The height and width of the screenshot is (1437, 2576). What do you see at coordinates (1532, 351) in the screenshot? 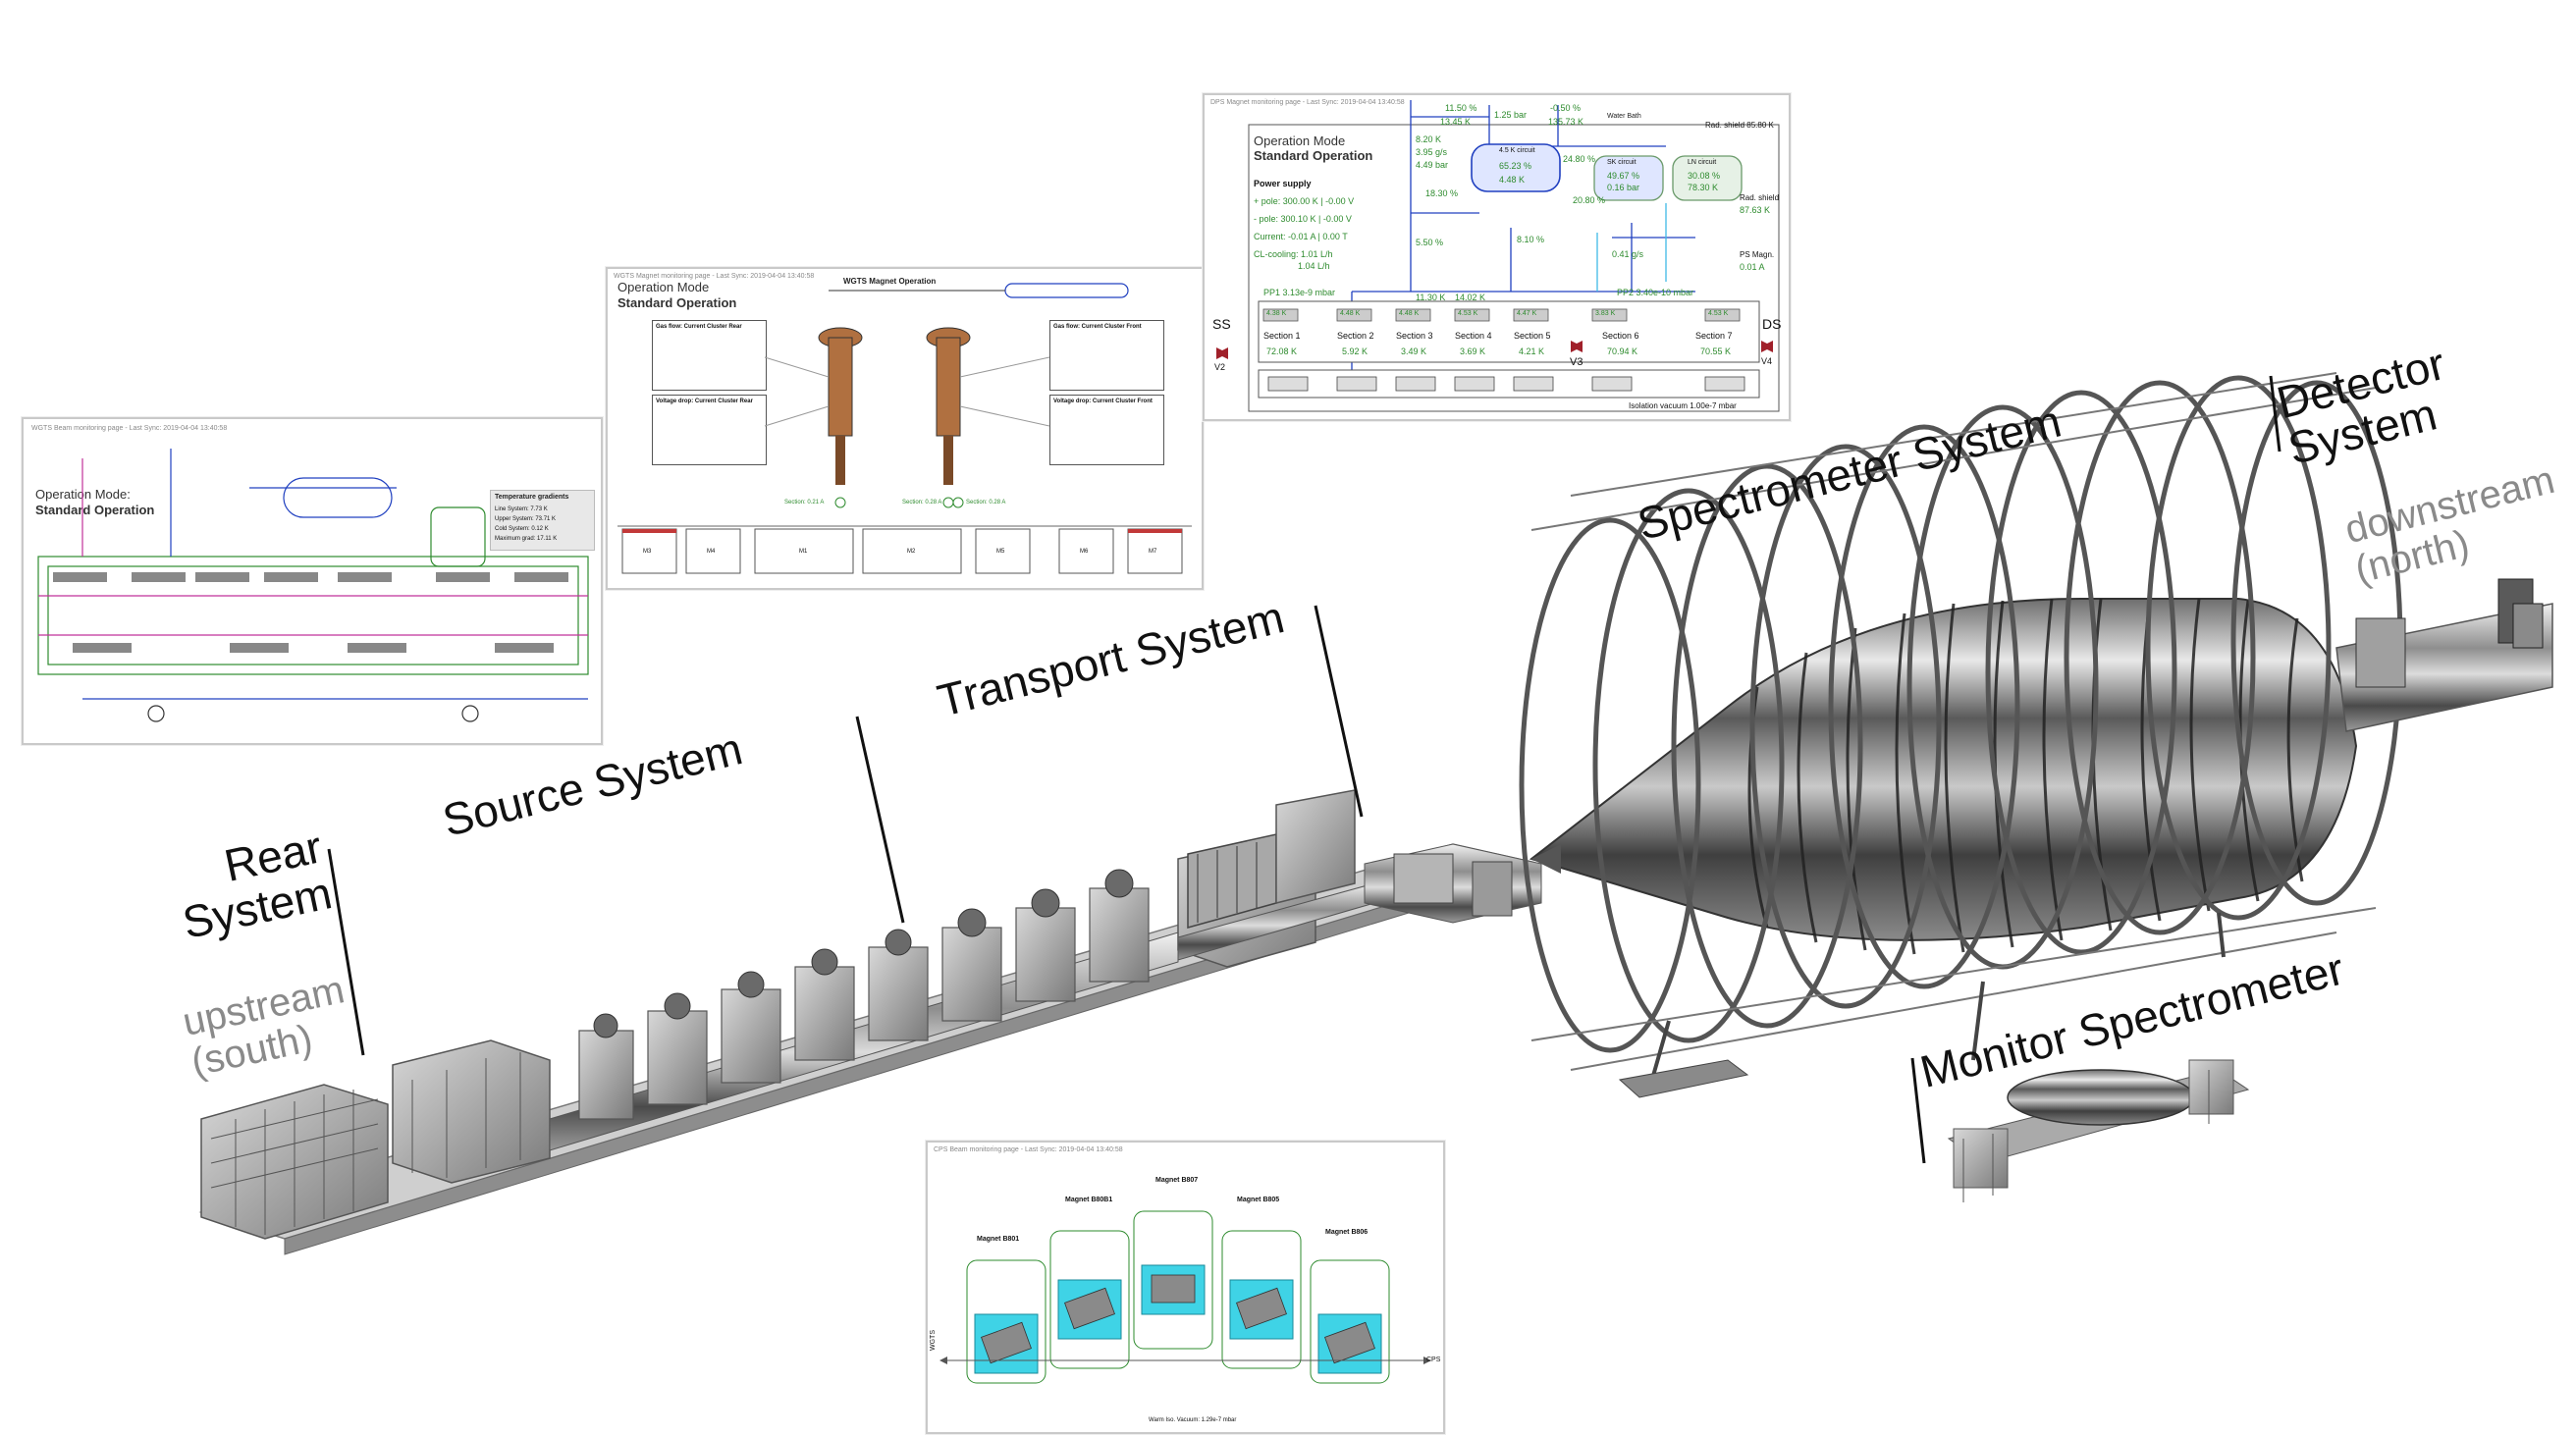
I see `panel-dps-section-temp: 4.21 K` at bounding box center [1532, 351].